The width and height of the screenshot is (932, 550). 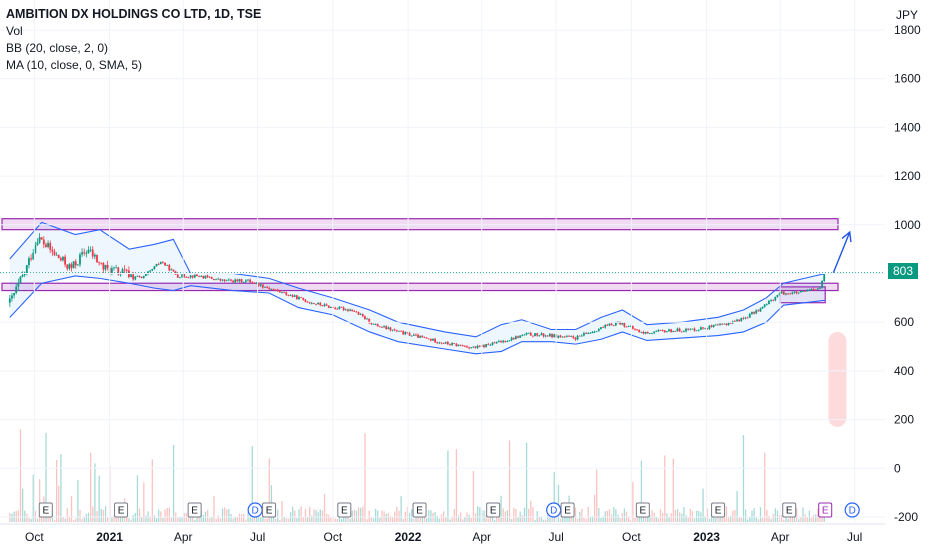 What do you see at coordinates (34, 537) in the screenshot?
I see `x-tick-label: Oct` at bounding box center [34, 537].